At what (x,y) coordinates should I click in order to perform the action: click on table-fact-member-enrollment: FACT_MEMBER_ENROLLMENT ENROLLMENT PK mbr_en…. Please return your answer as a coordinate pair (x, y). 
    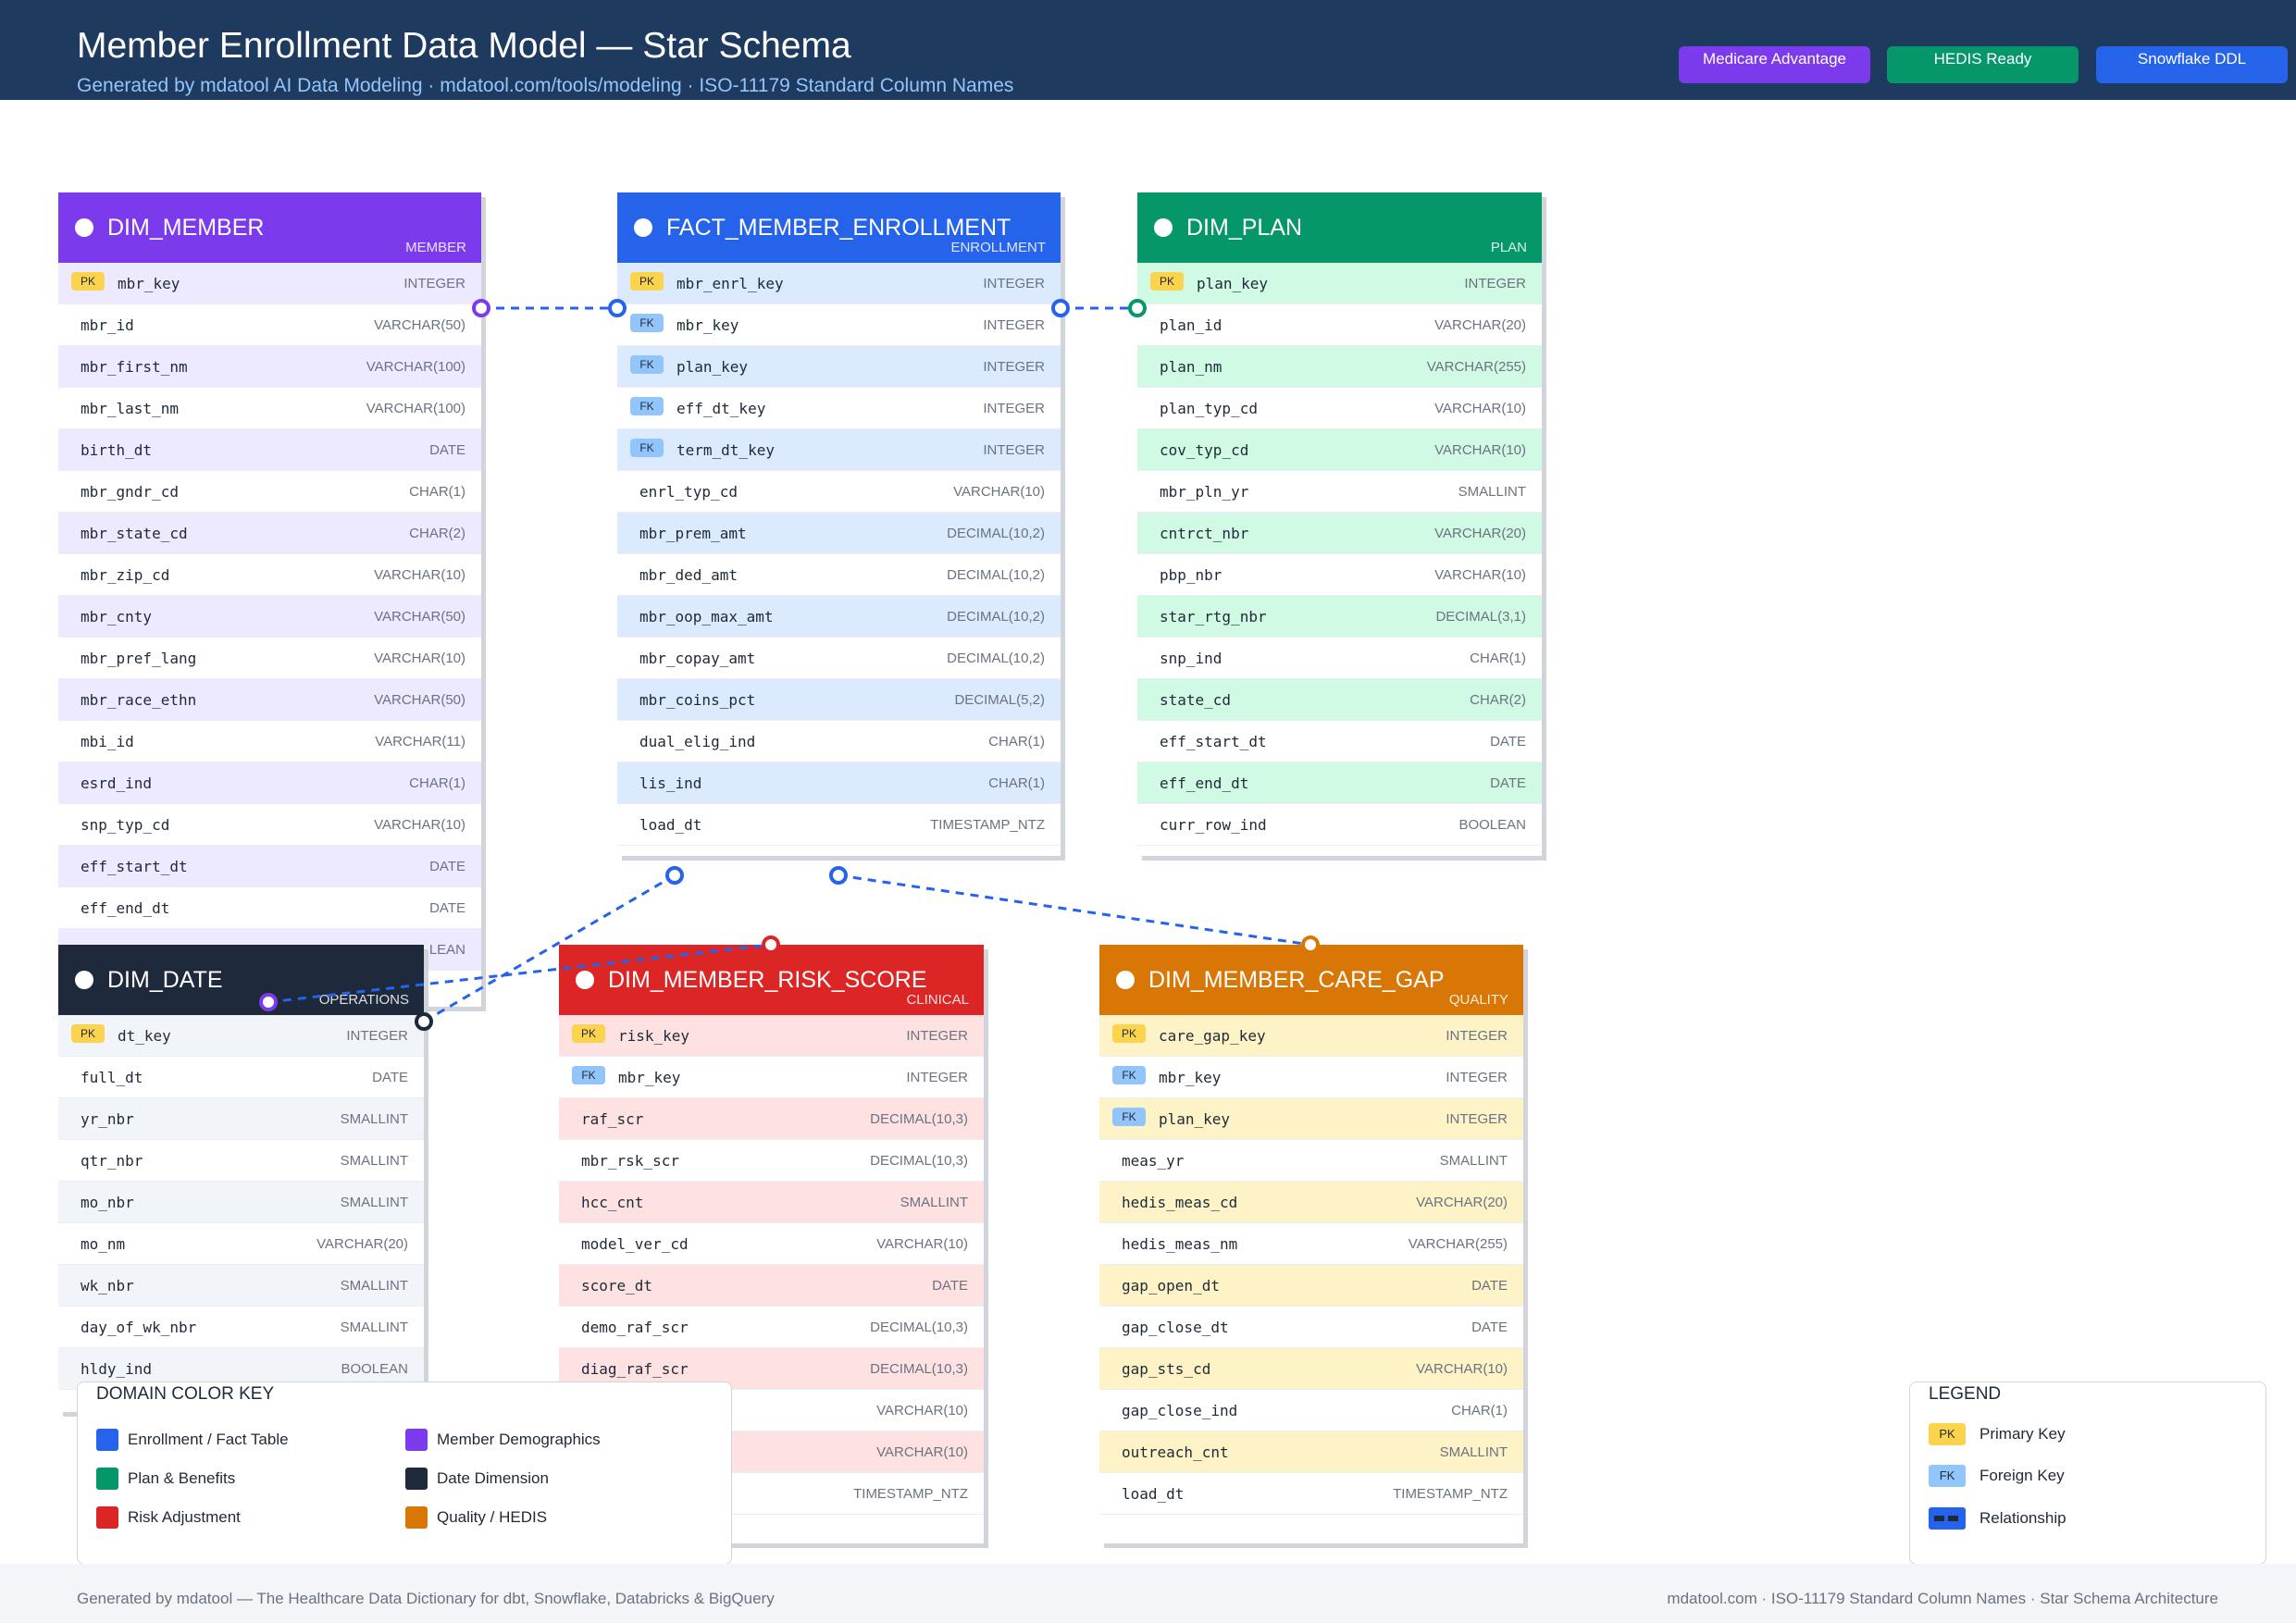
    Looking at the image, I should click on (839, 524).